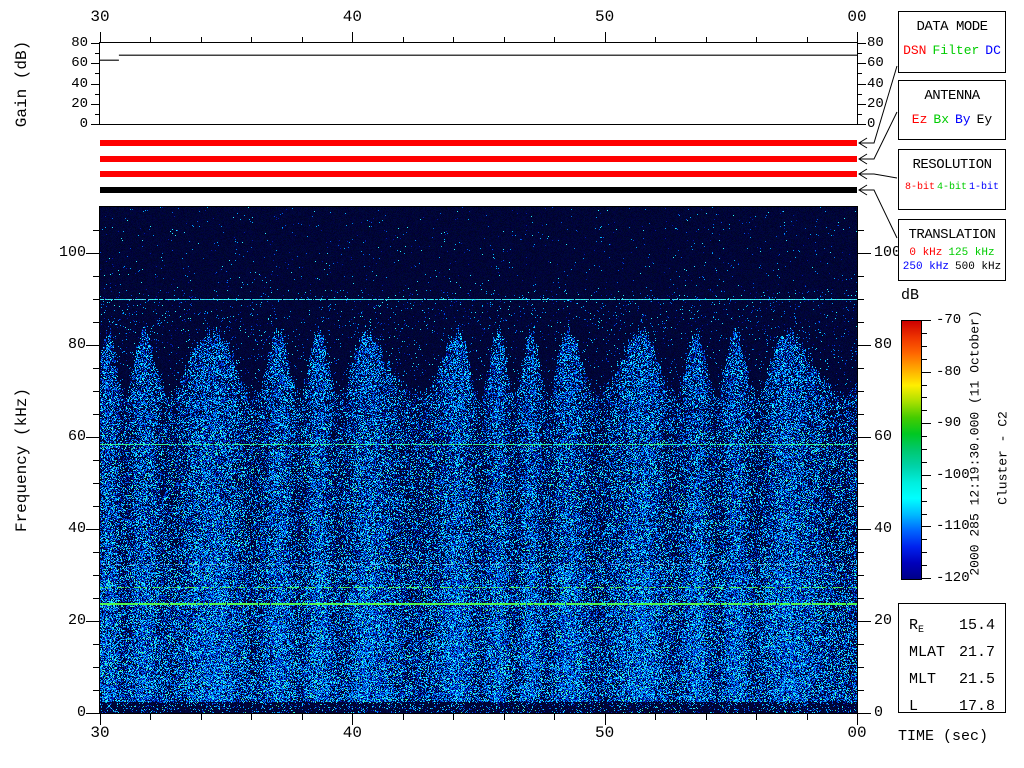 The width and height of the screenshot is (1024, 768). Describe the element at coordinates (478, 143) in the screenshot. I see `data-mode-bar` at that location.